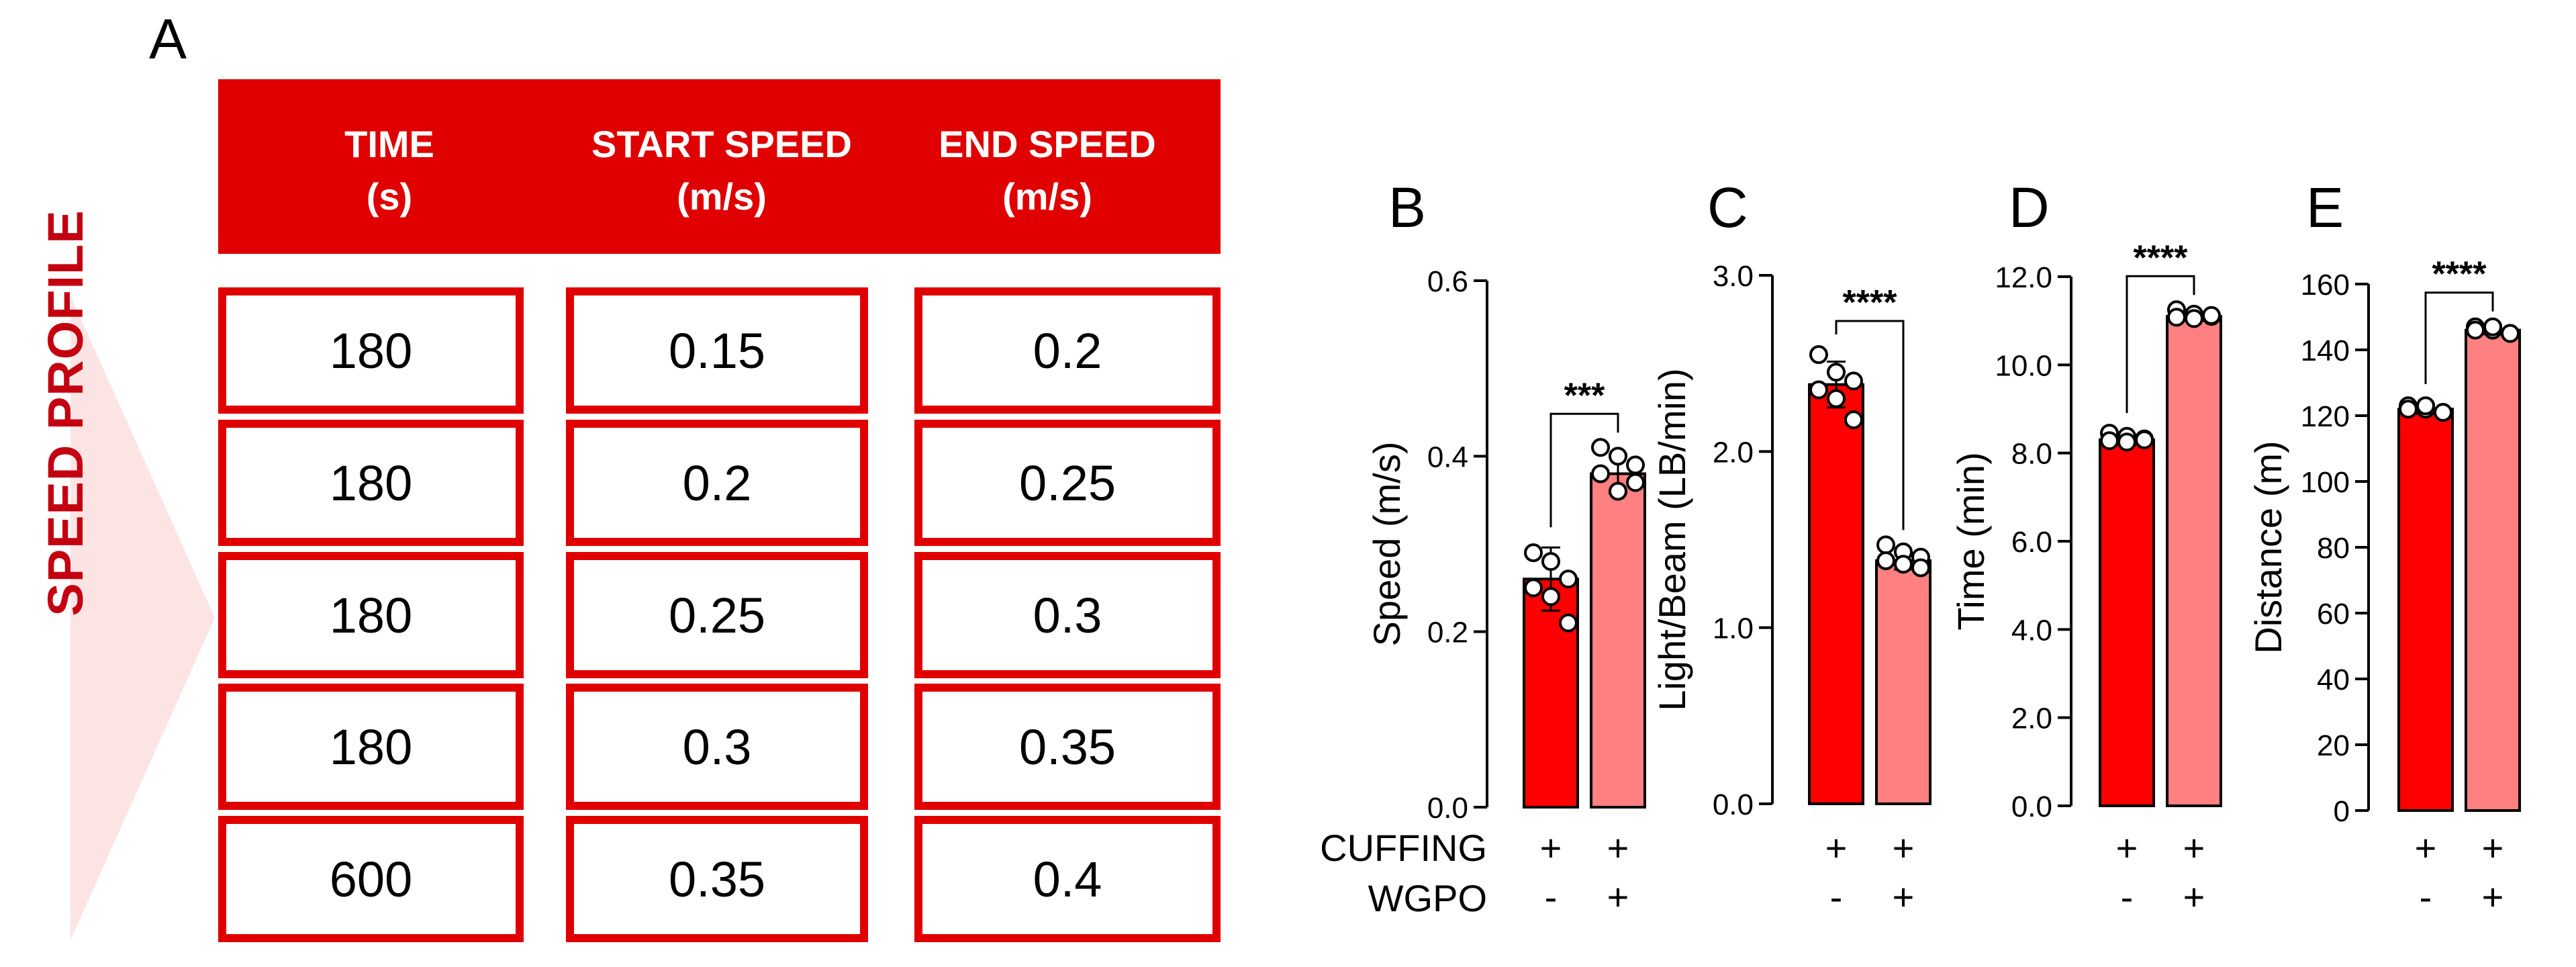  Describe the element at coordinates (2160, 344) in the screenshot. I see `chart-d-significance-bracket` at that location.